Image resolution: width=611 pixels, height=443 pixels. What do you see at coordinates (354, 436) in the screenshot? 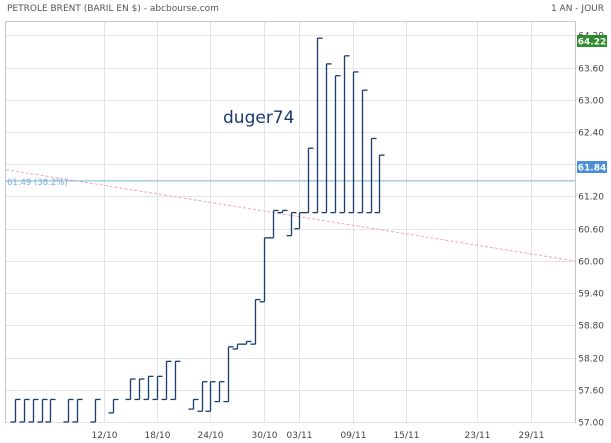
I see `x-tick-label: 09/11` at bounding box center [354, 436].